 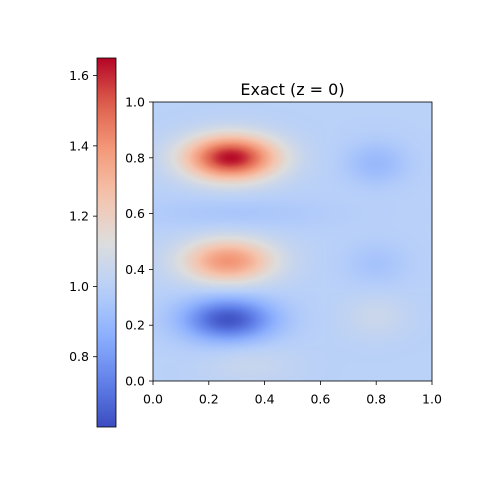 What do you see at coordinates (135, 325) in the screenshot?
I see `y-tick-label: 0.2` at bounding box center [135, 325].